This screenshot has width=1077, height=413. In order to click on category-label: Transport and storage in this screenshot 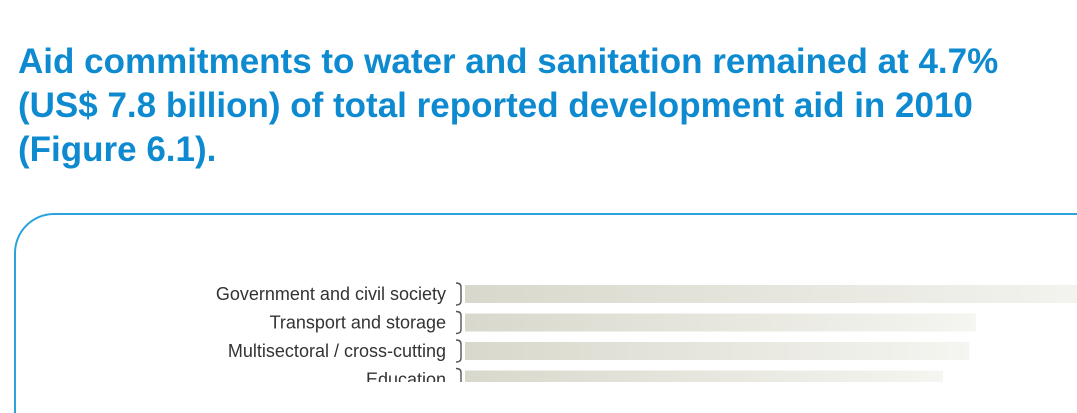, I will do `click(358, 323)`.